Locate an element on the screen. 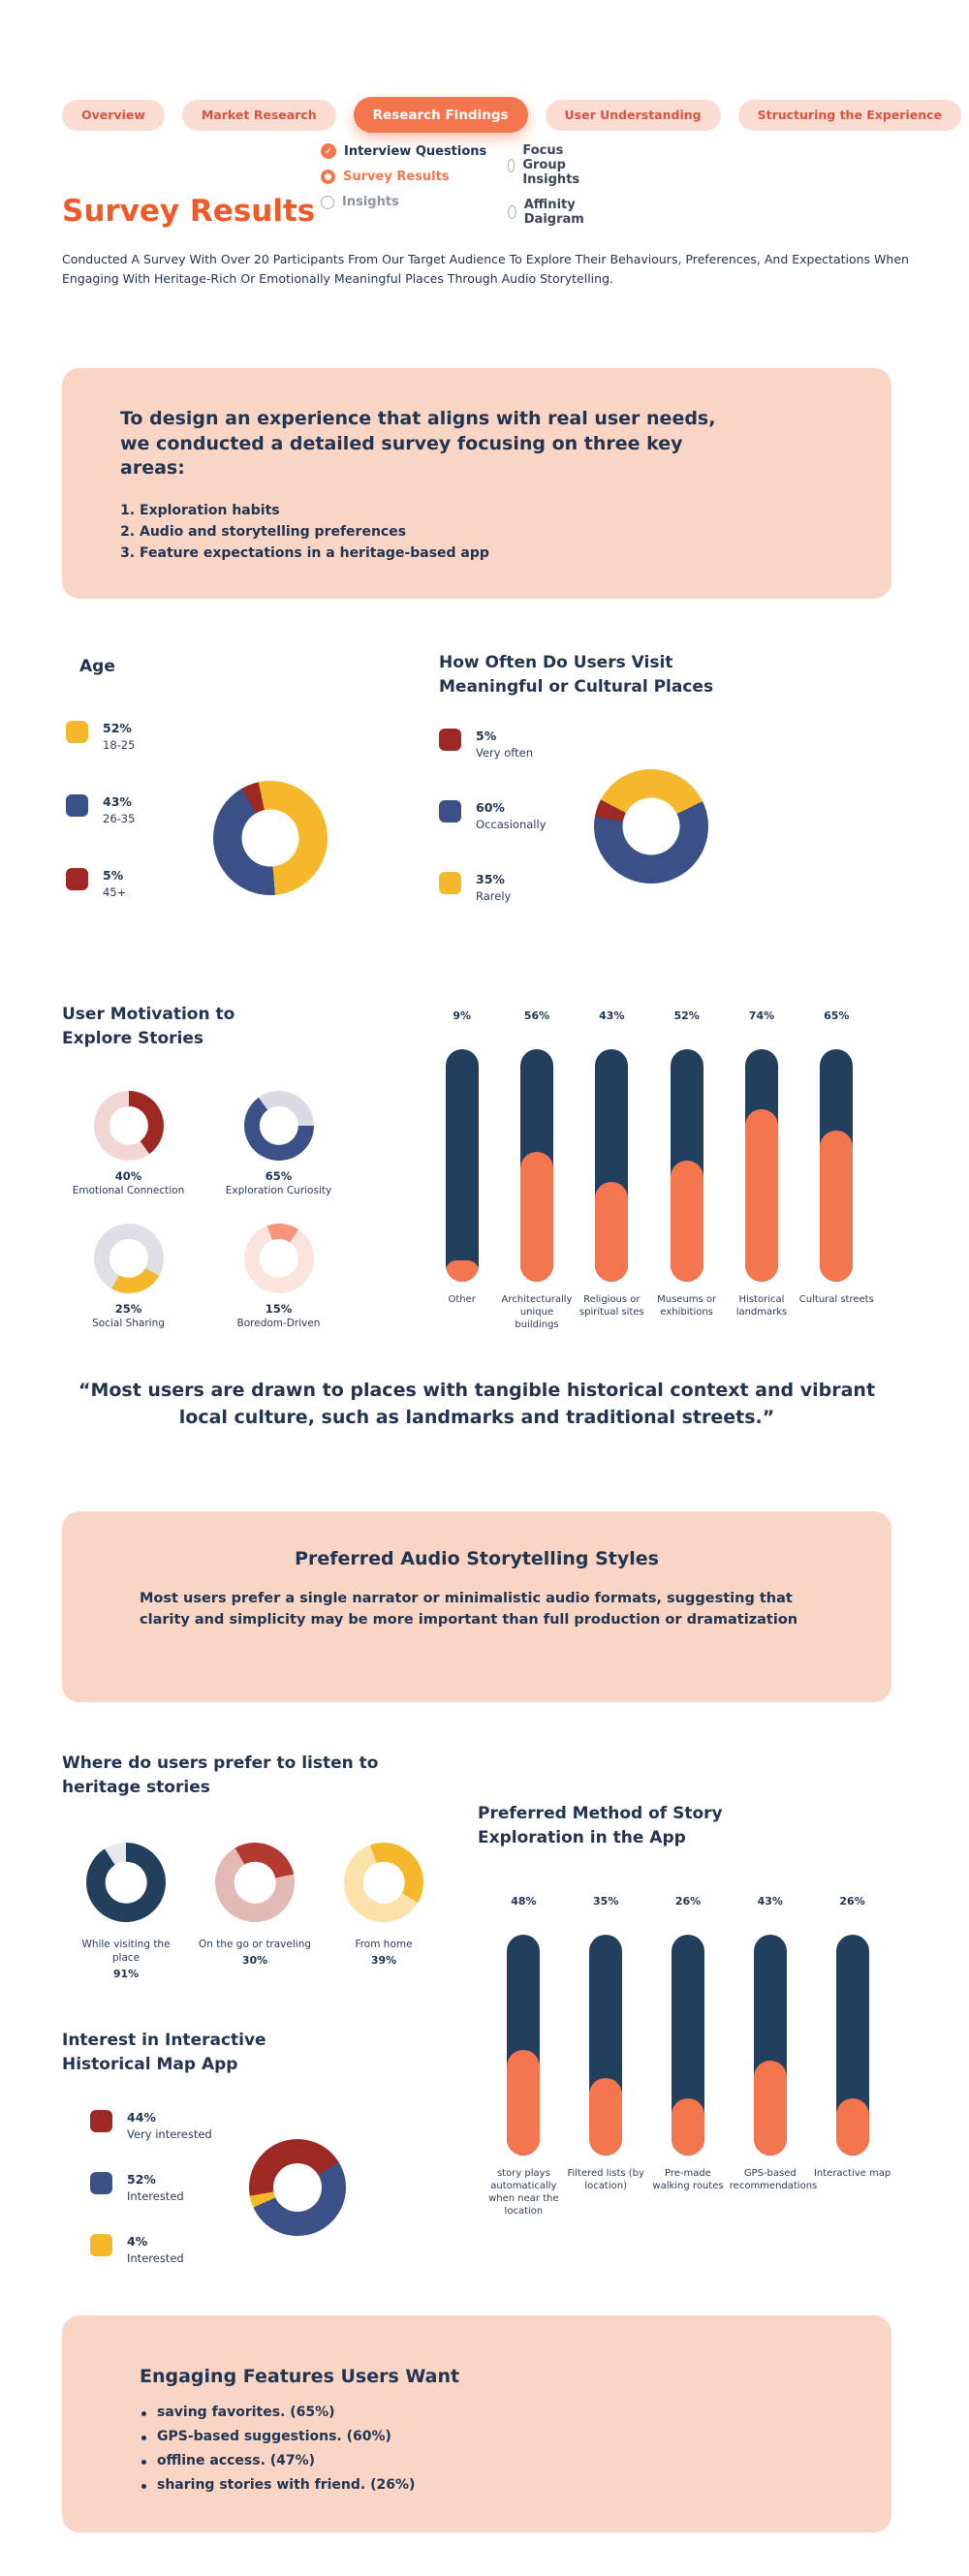  audio-card-title: Preferred Audio Storytelling Styles is located at coordinates (477, 1558).